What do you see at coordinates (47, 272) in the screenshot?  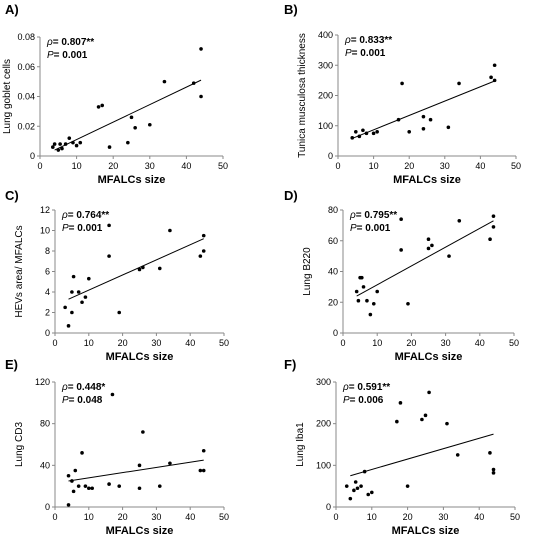 I see `y-tick-label: 6` at bounding box center [47, 272].